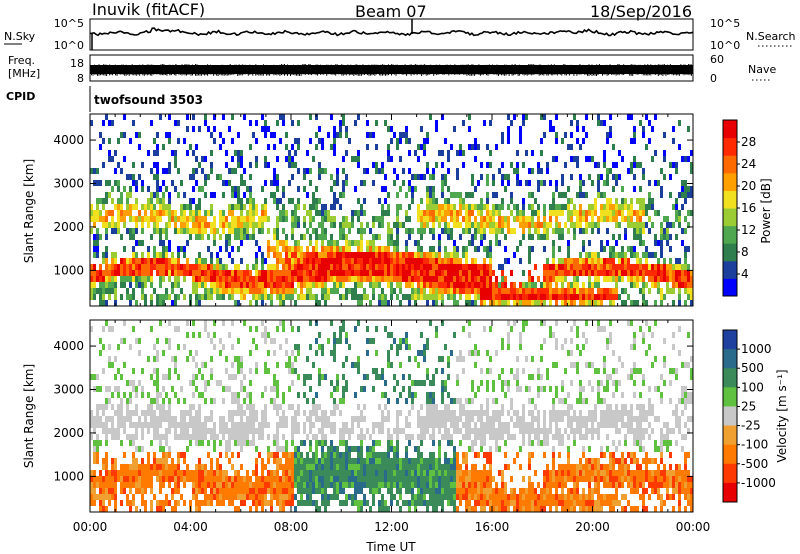 Image resolution: width=800 pixels, height=554 pixels. Describe the element at coordinates (68, 140) in the screenshot. I see `y-tick-label: 4000` at that location.